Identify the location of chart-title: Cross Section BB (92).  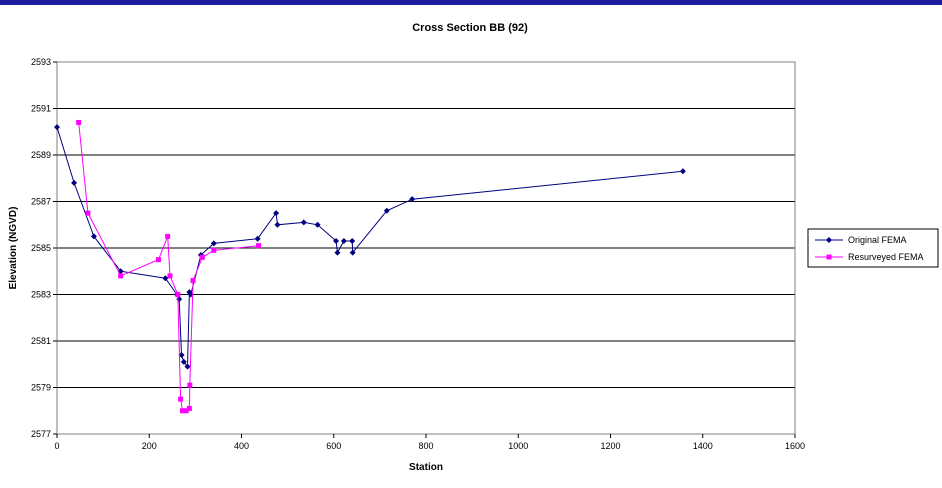
(470, 28).